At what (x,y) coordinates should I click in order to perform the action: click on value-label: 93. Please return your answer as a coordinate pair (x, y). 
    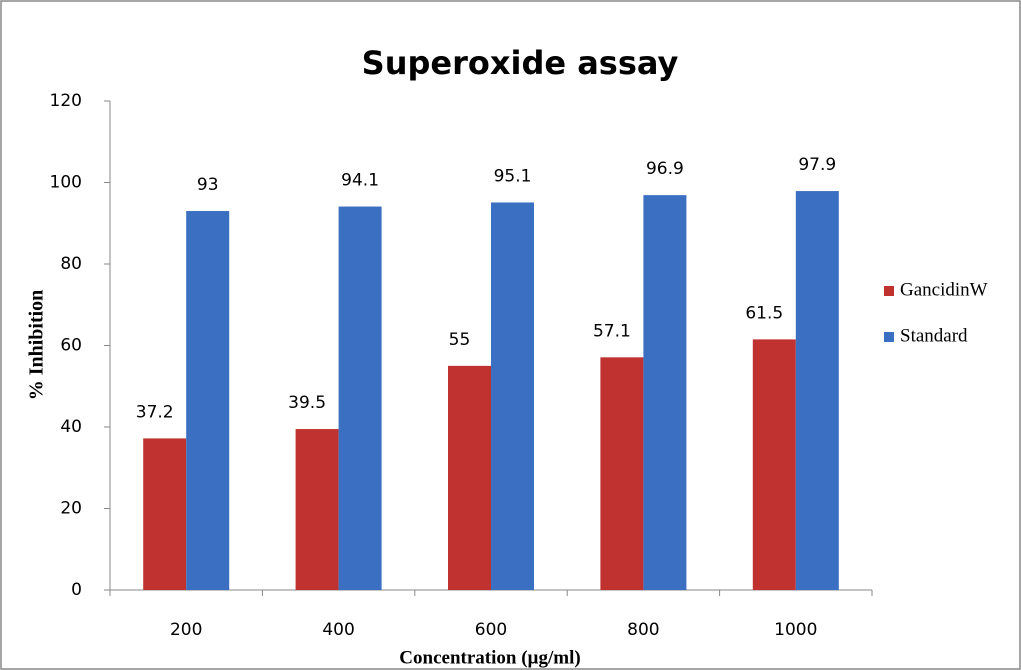
    Looking at the image, I should click on (208, 185).